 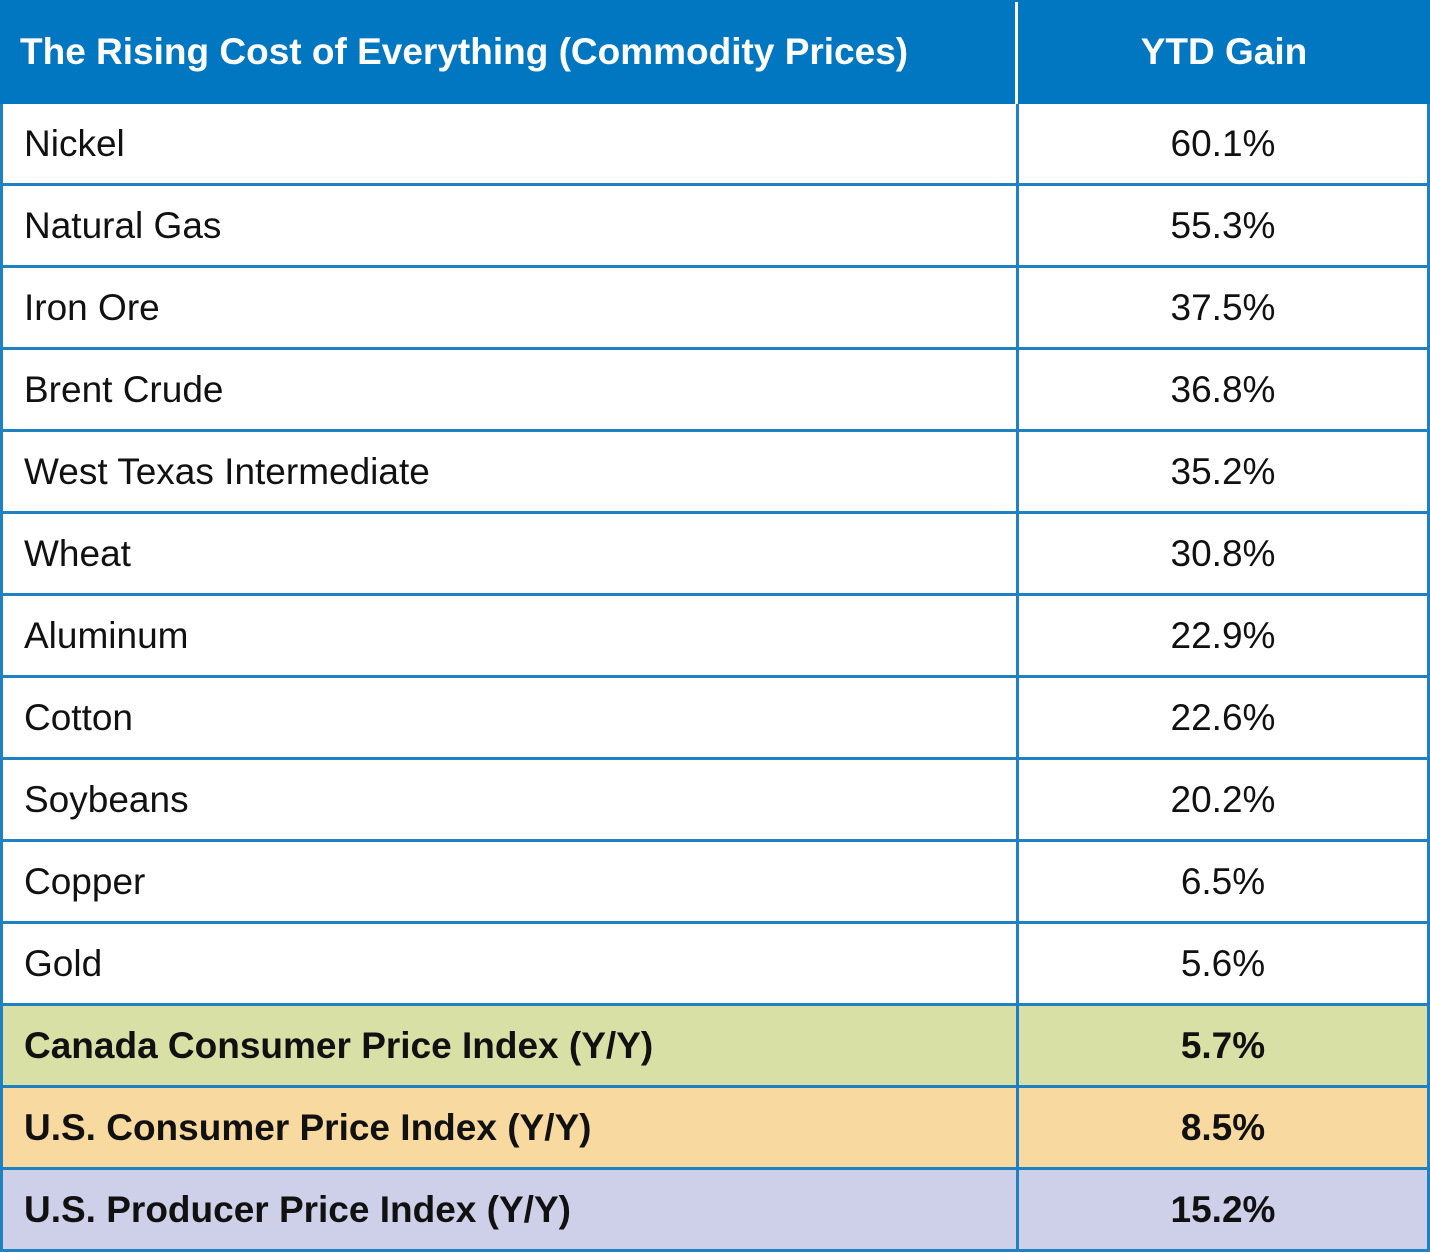 I want to click on row-value: 37.5%, so click(x=1223, y=307).